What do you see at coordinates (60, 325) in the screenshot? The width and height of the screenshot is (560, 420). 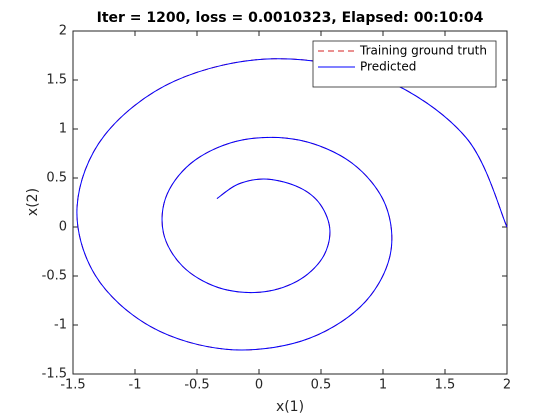 I see `y-tick-label: -1` at bounding box center [60, 325].